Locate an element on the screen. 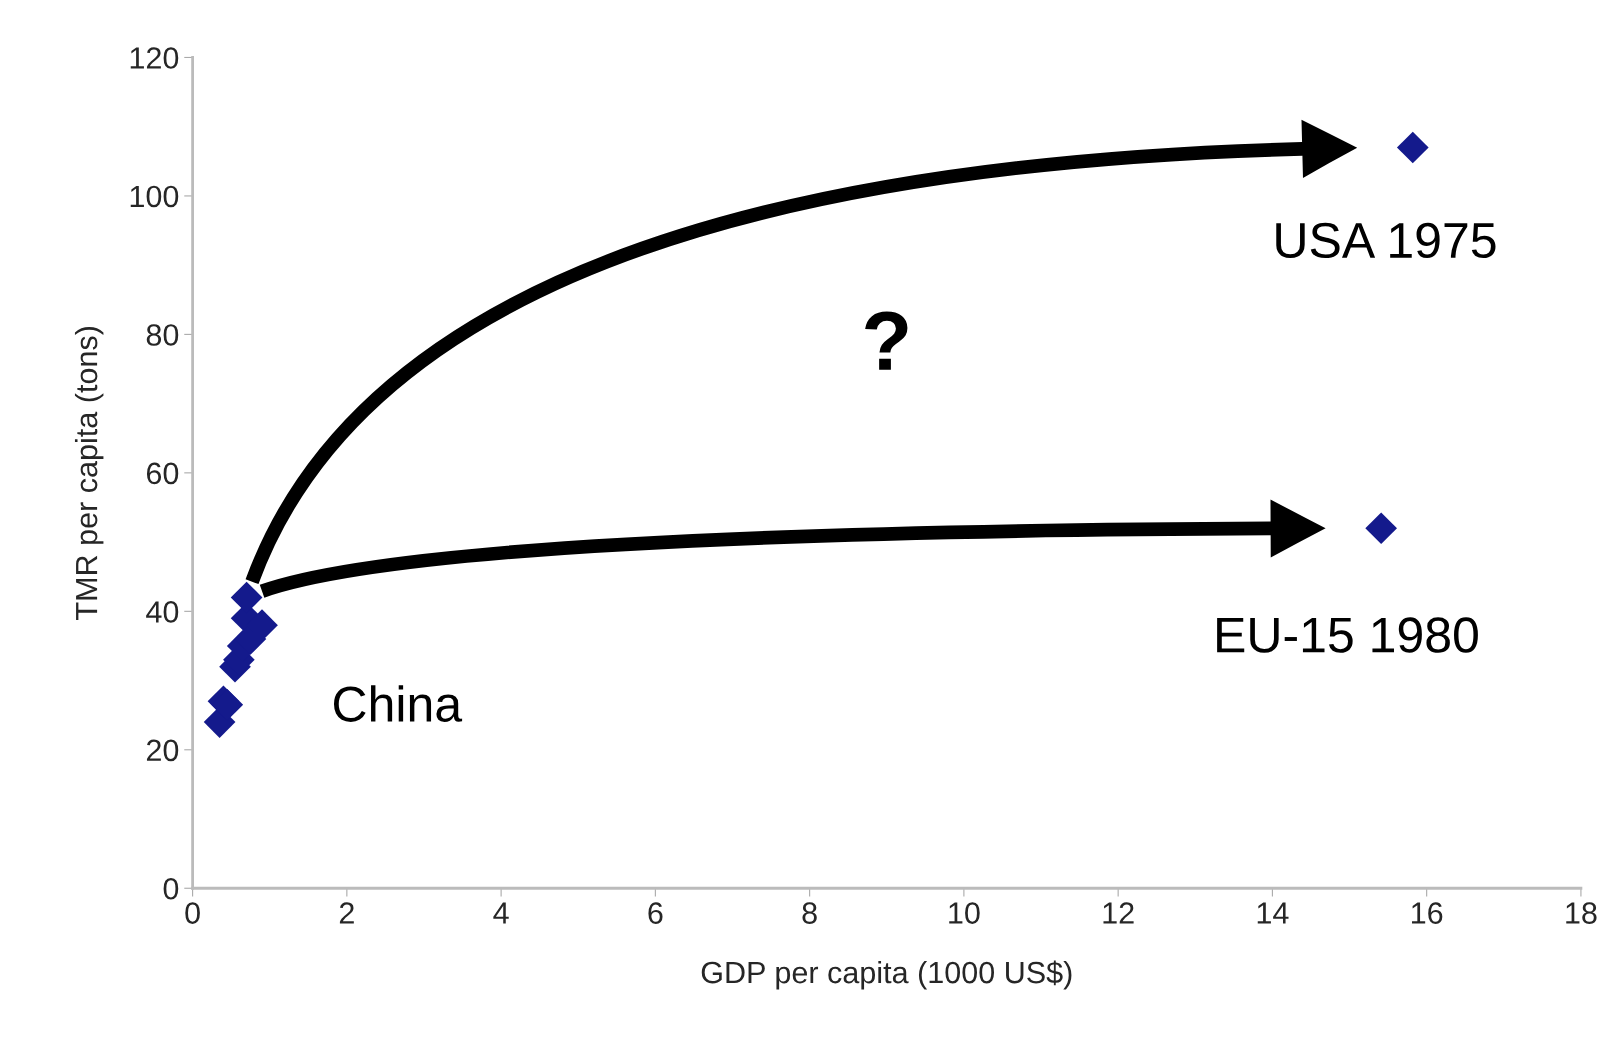 This screenshot has height=1045, width=1605. x-tick-label: 8 is located at coordinates (809, 913).